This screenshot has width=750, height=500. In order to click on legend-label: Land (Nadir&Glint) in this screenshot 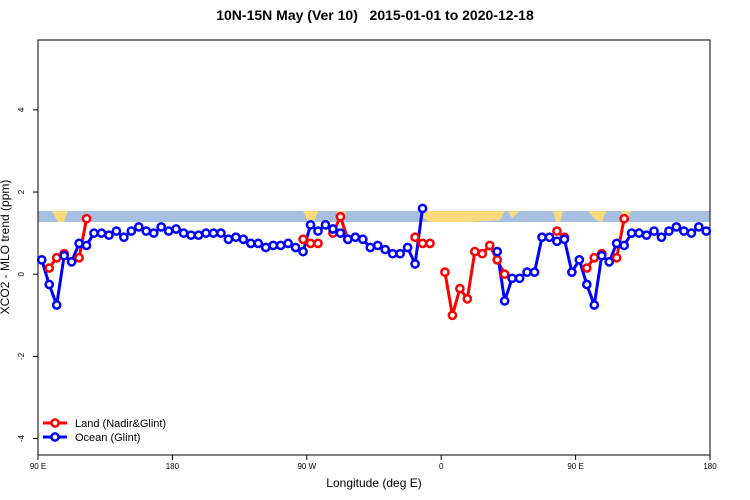, I will do `click(120, 424)`.